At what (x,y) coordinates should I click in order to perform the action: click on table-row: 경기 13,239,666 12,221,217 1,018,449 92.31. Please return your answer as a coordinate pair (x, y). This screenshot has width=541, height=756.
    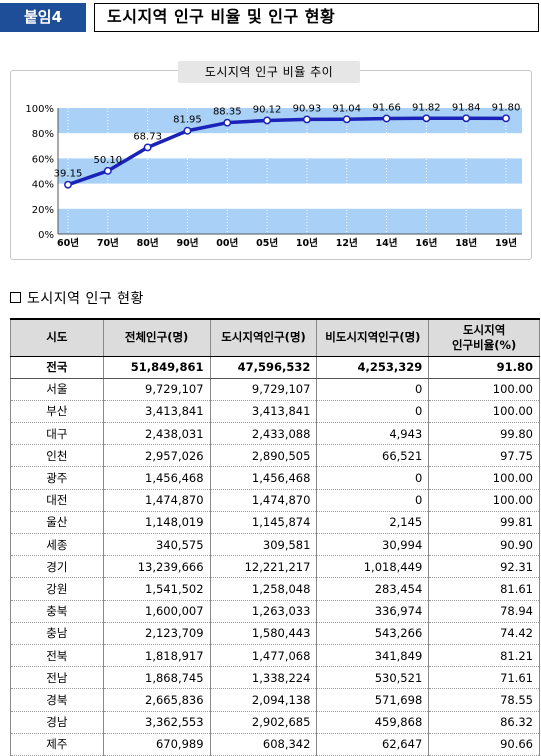
    Looking at the image, I should click on (275, 567).